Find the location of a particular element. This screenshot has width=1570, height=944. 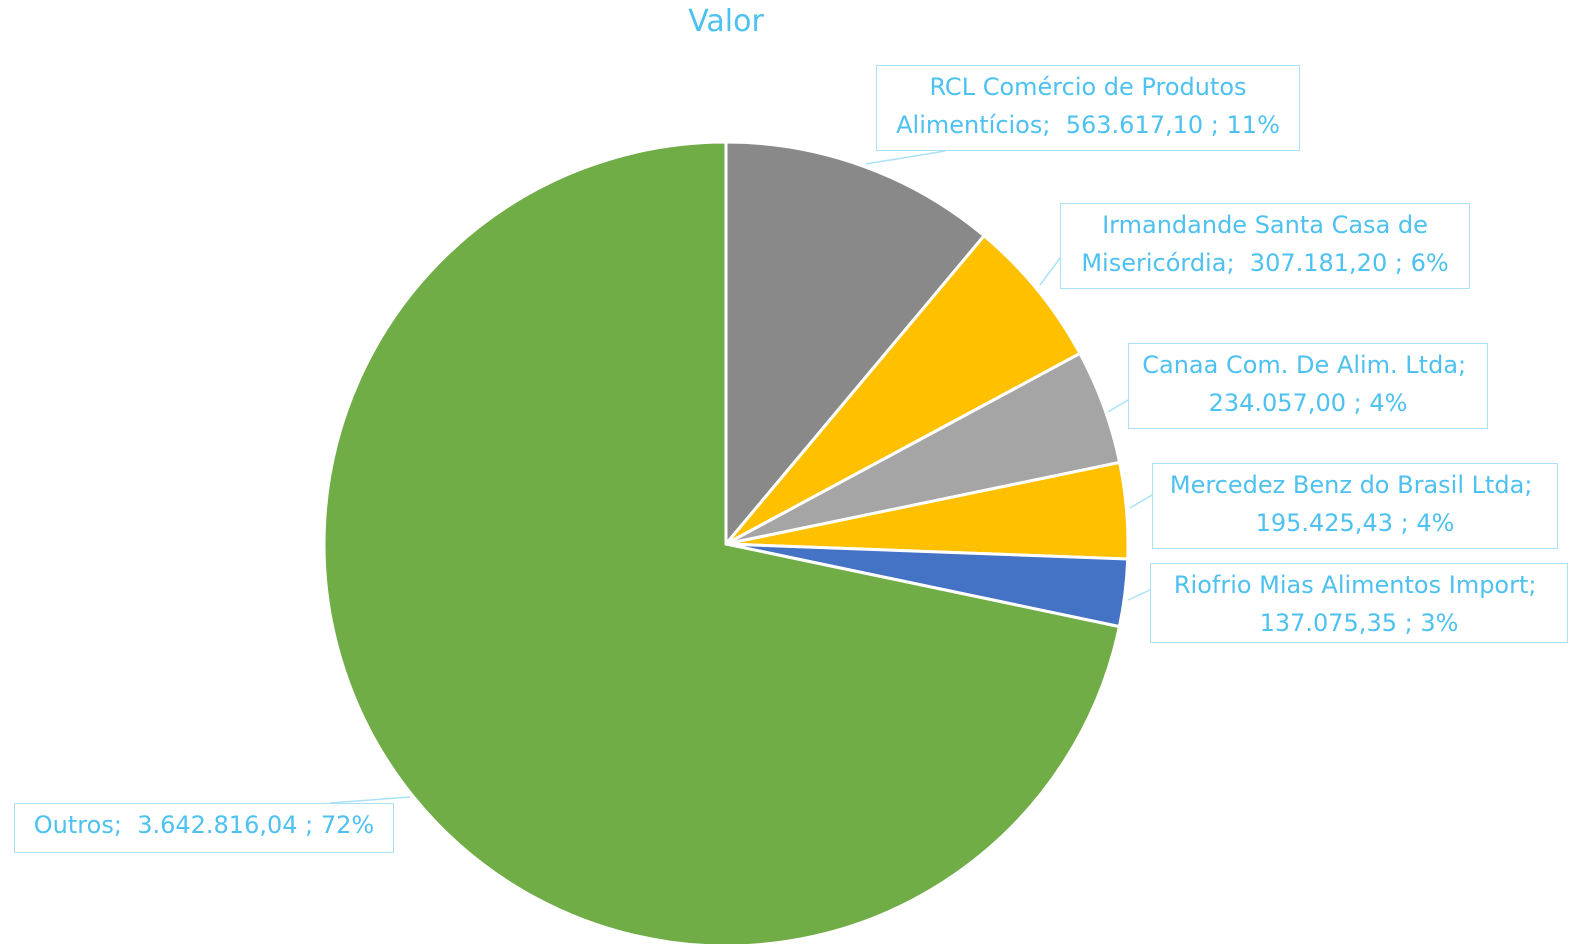

label-value: 137.075,35 is located at coordinates (1328, 623).